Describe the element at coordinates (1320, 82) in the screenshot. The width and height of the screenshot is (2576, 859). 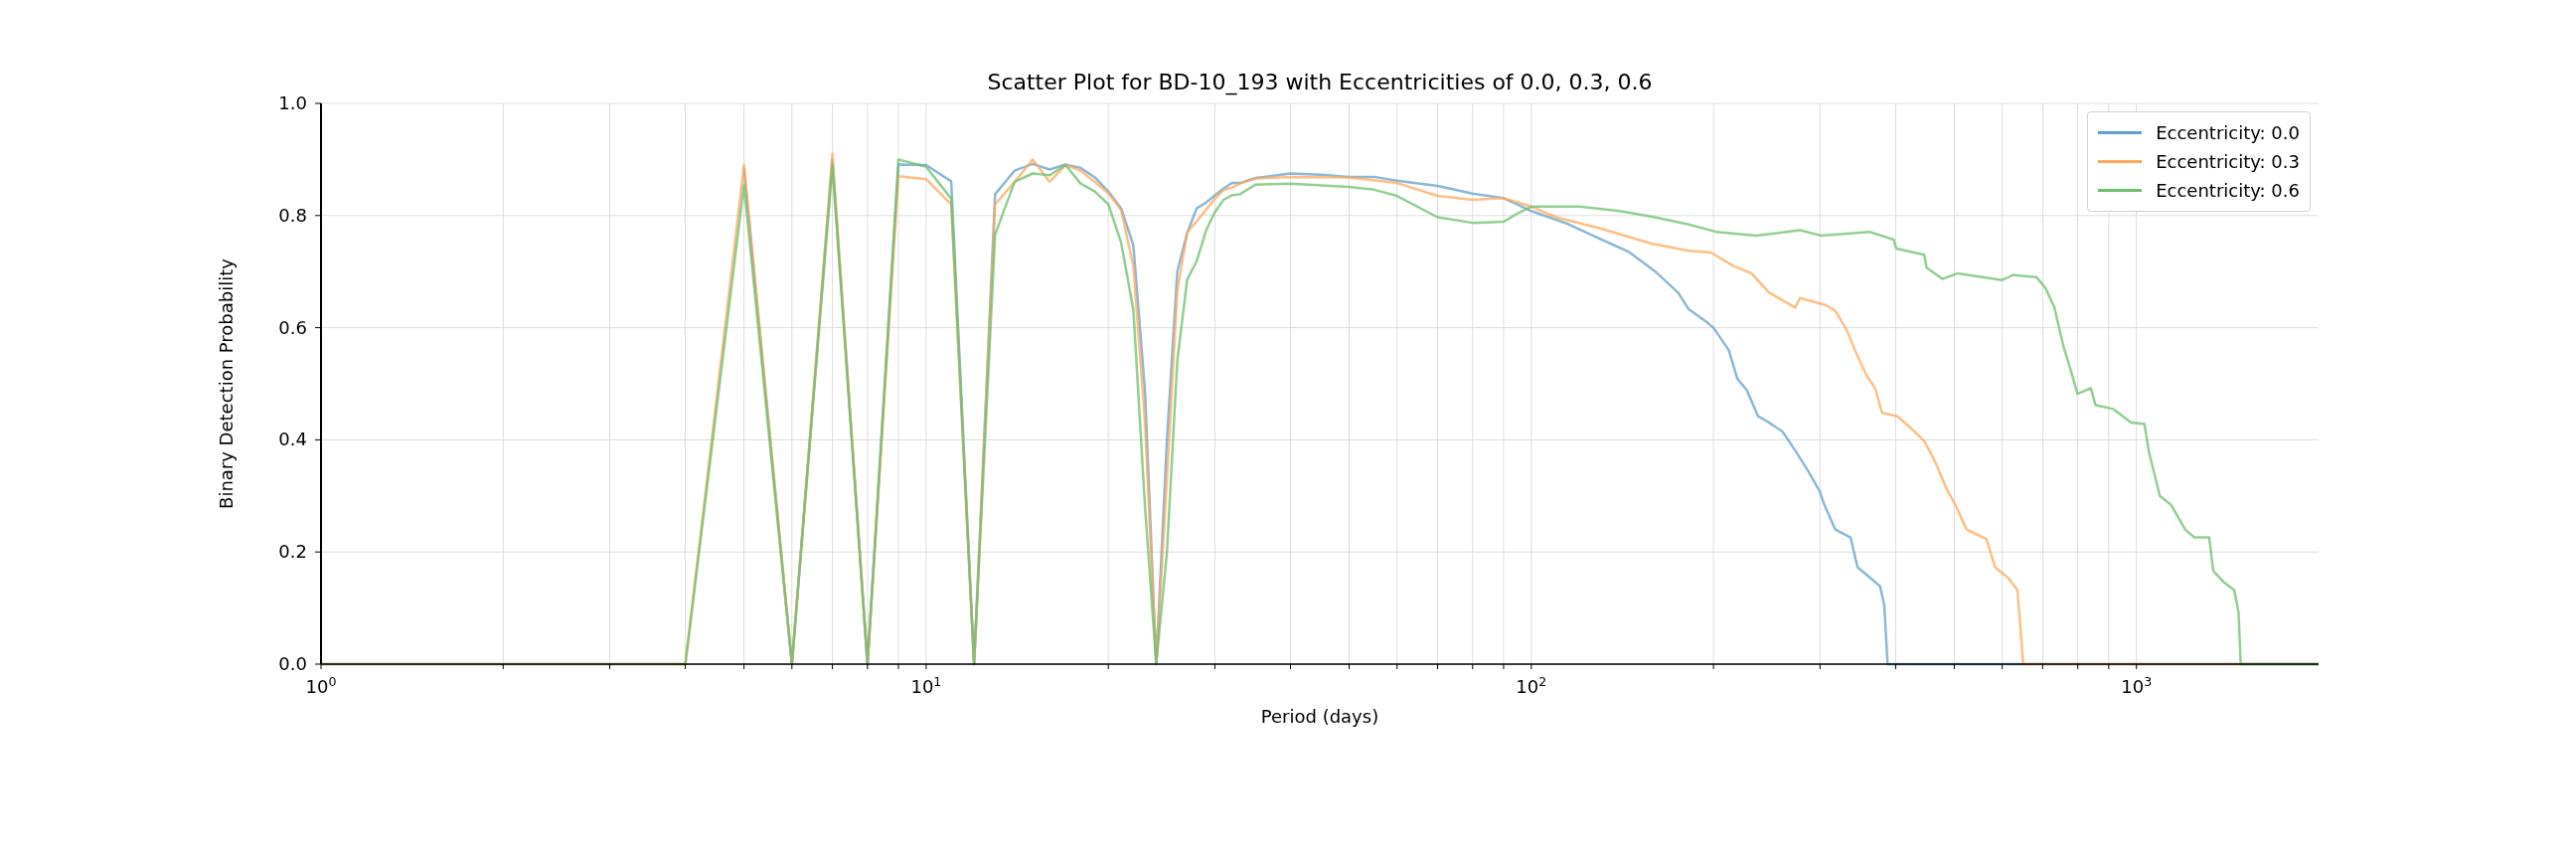
I see `chart-title: Scatter Plot for BD-10_193 with Eccentricities of 0.0, 0.3, 0.6` at that location.